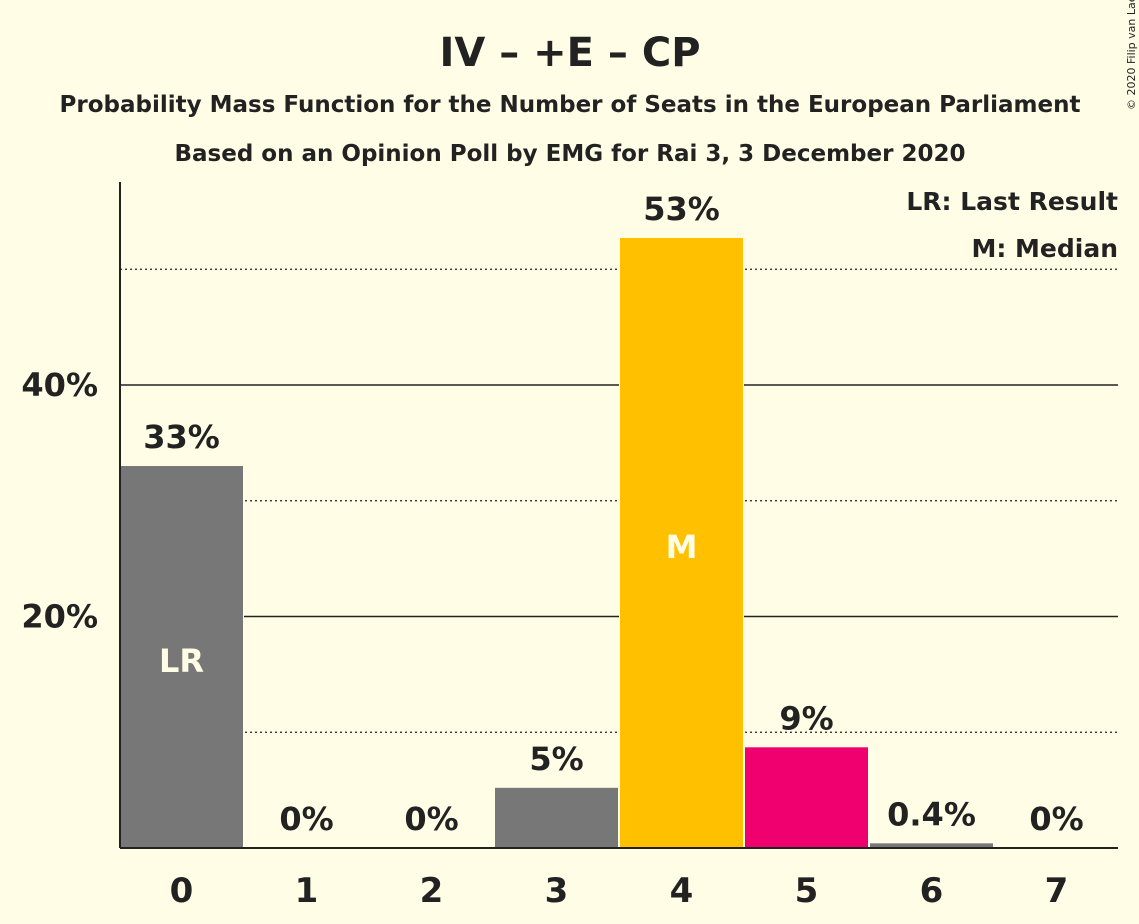  What do you see at coordinates (1012, 201) in the screenshot?
I see `legend-last-result: LR: Last Result` at bounding box center [1012, 201].